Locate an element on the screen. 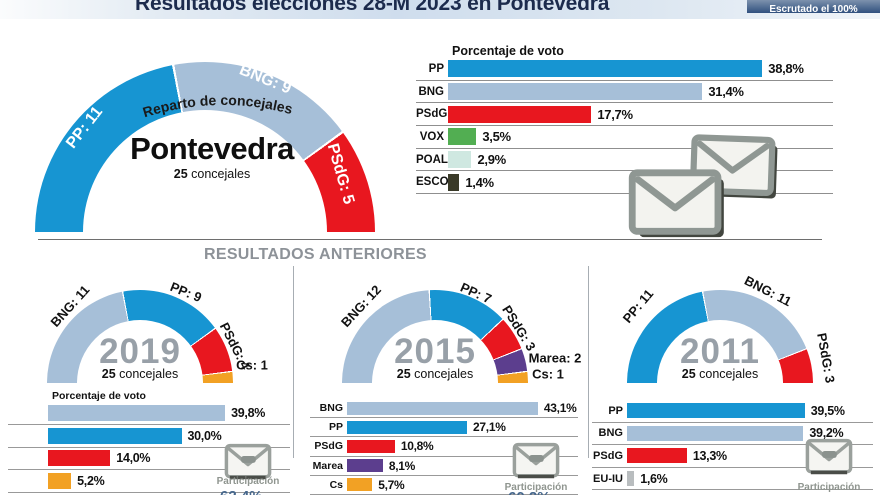 The image size is (880, 495). bar-value: 5,2% is located at coordinates (91, 481).